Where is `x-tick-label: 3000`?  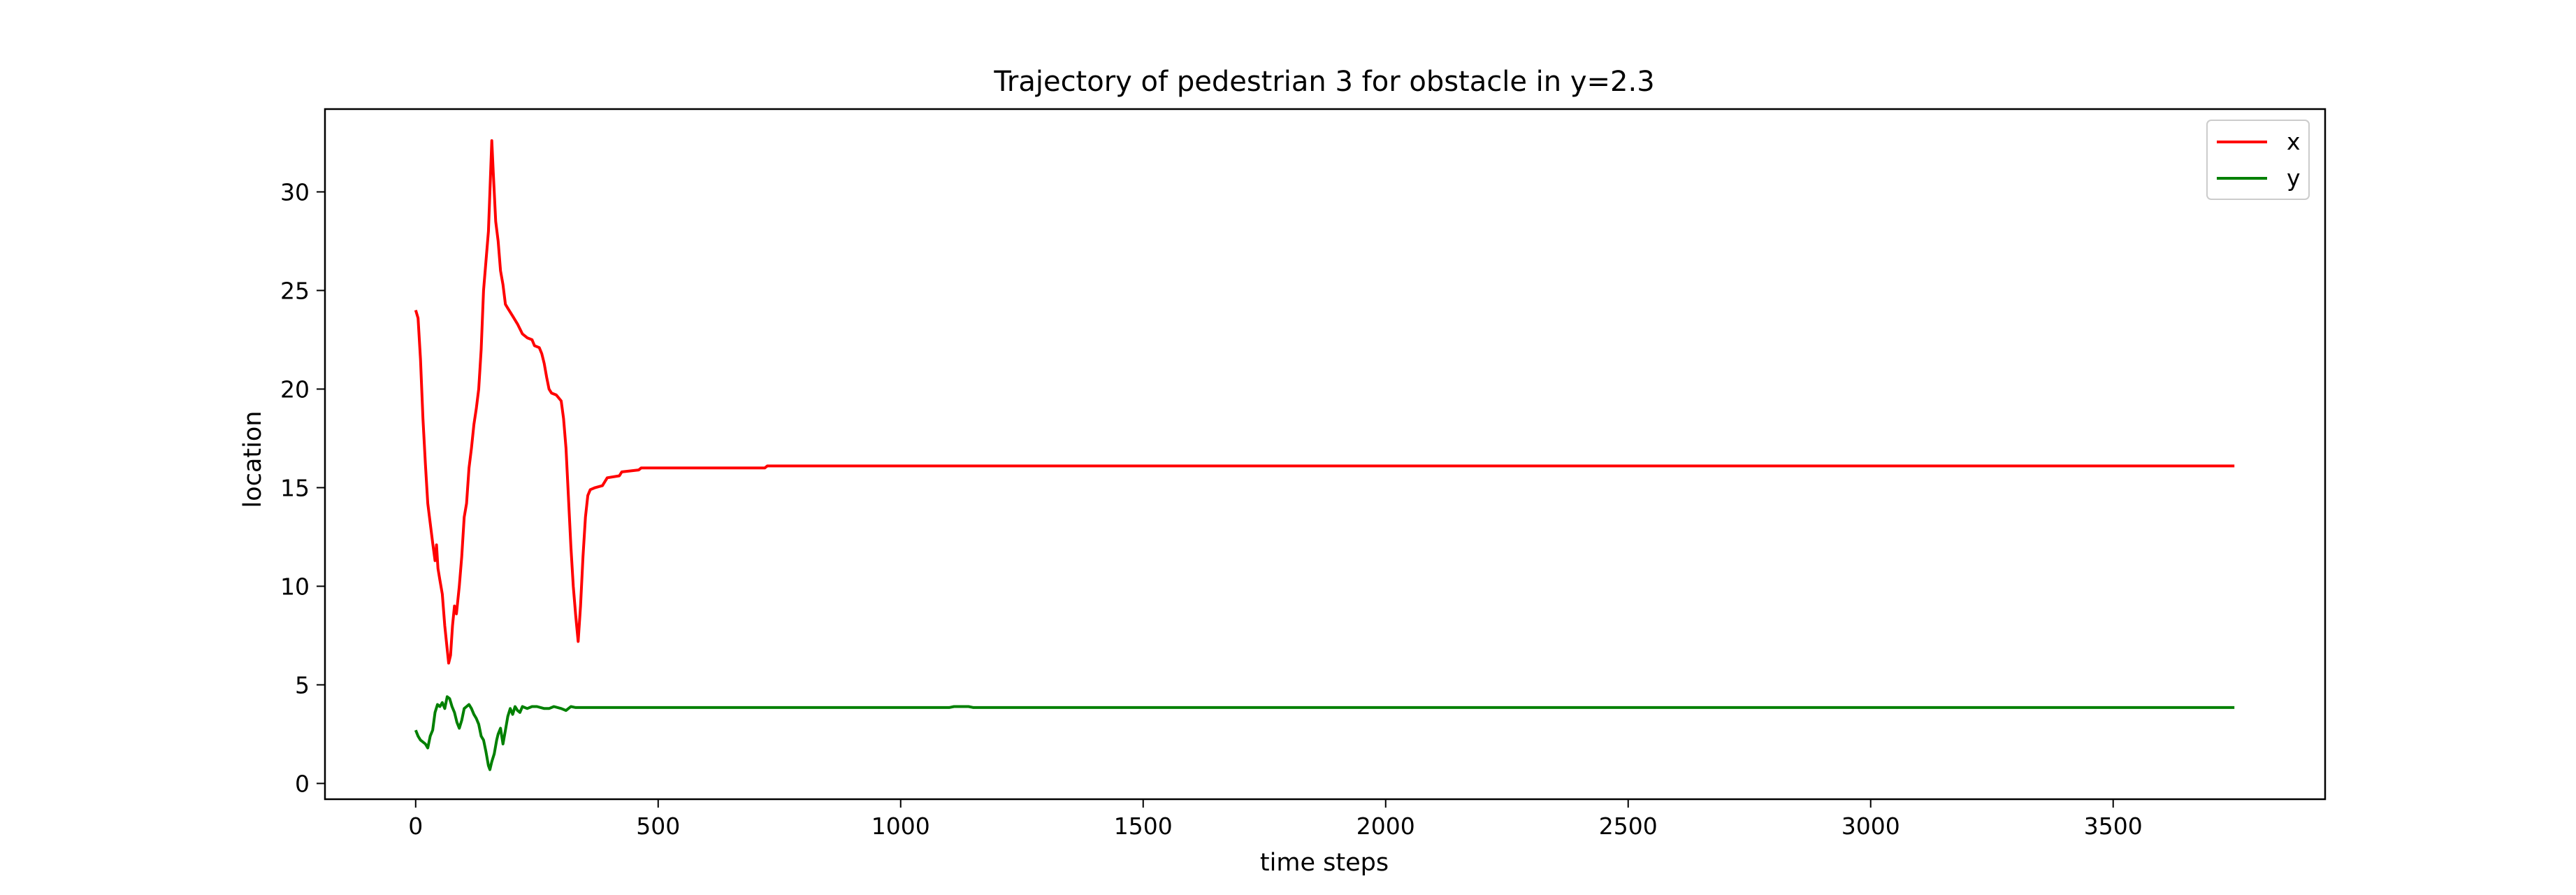
x-tick-label: 3000 is located at coordinates (1871, 826).